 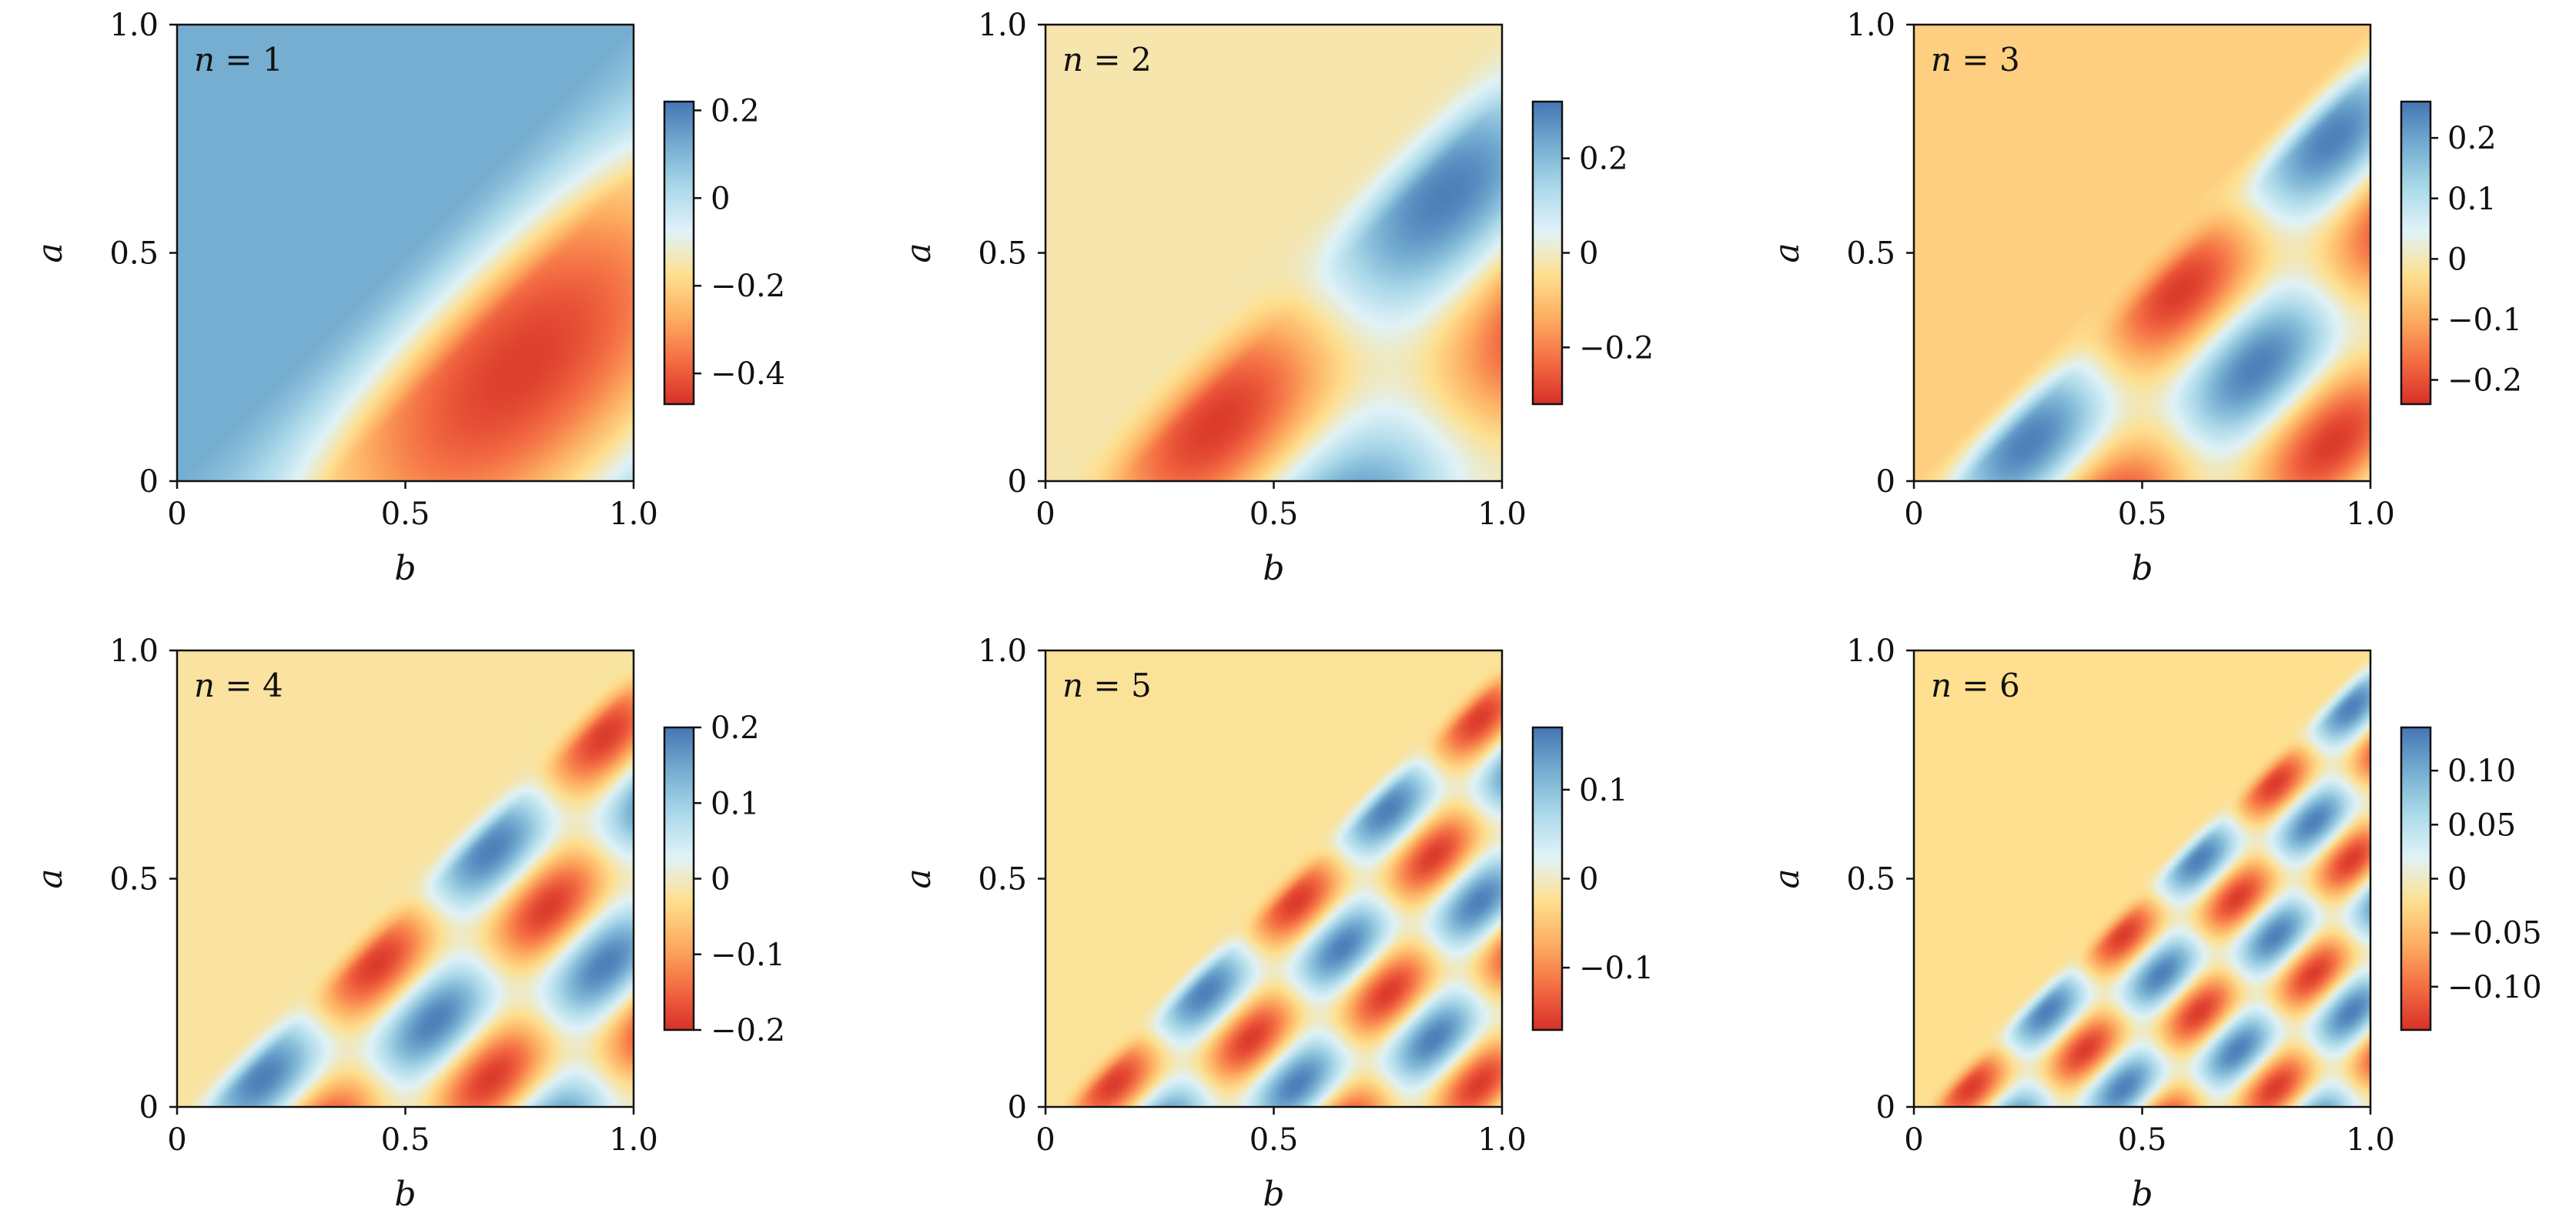 I want to click on panel-label: n = 2, so click(x=1107, y=60).